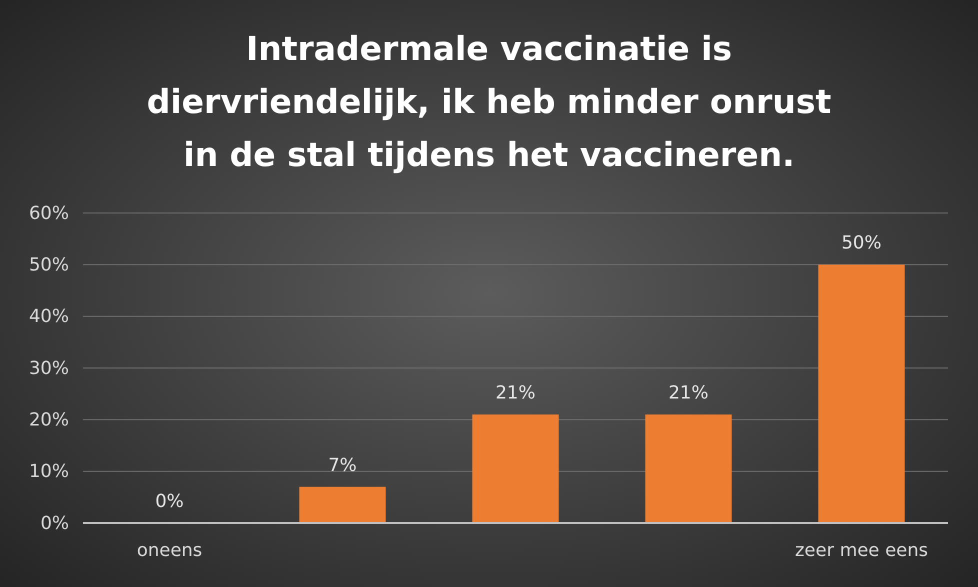 This screenshot has width=978, height=587. Describe the element at coordinates (169, 550) in the screenshot. I see `x-tick-label: oneens` at that location.